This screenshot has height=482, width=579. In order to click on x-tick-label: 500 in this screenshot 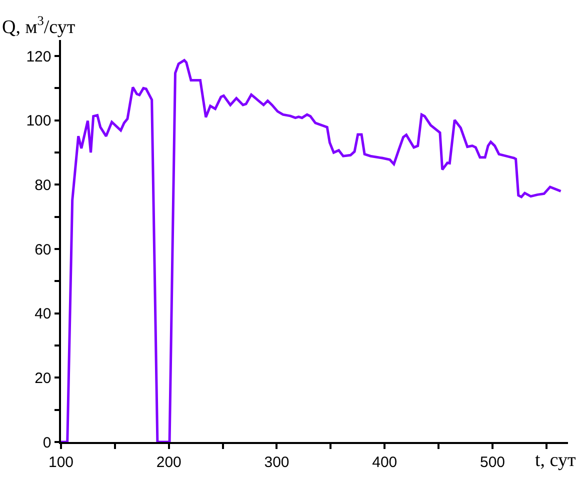, I will do `click(493, 462)`.